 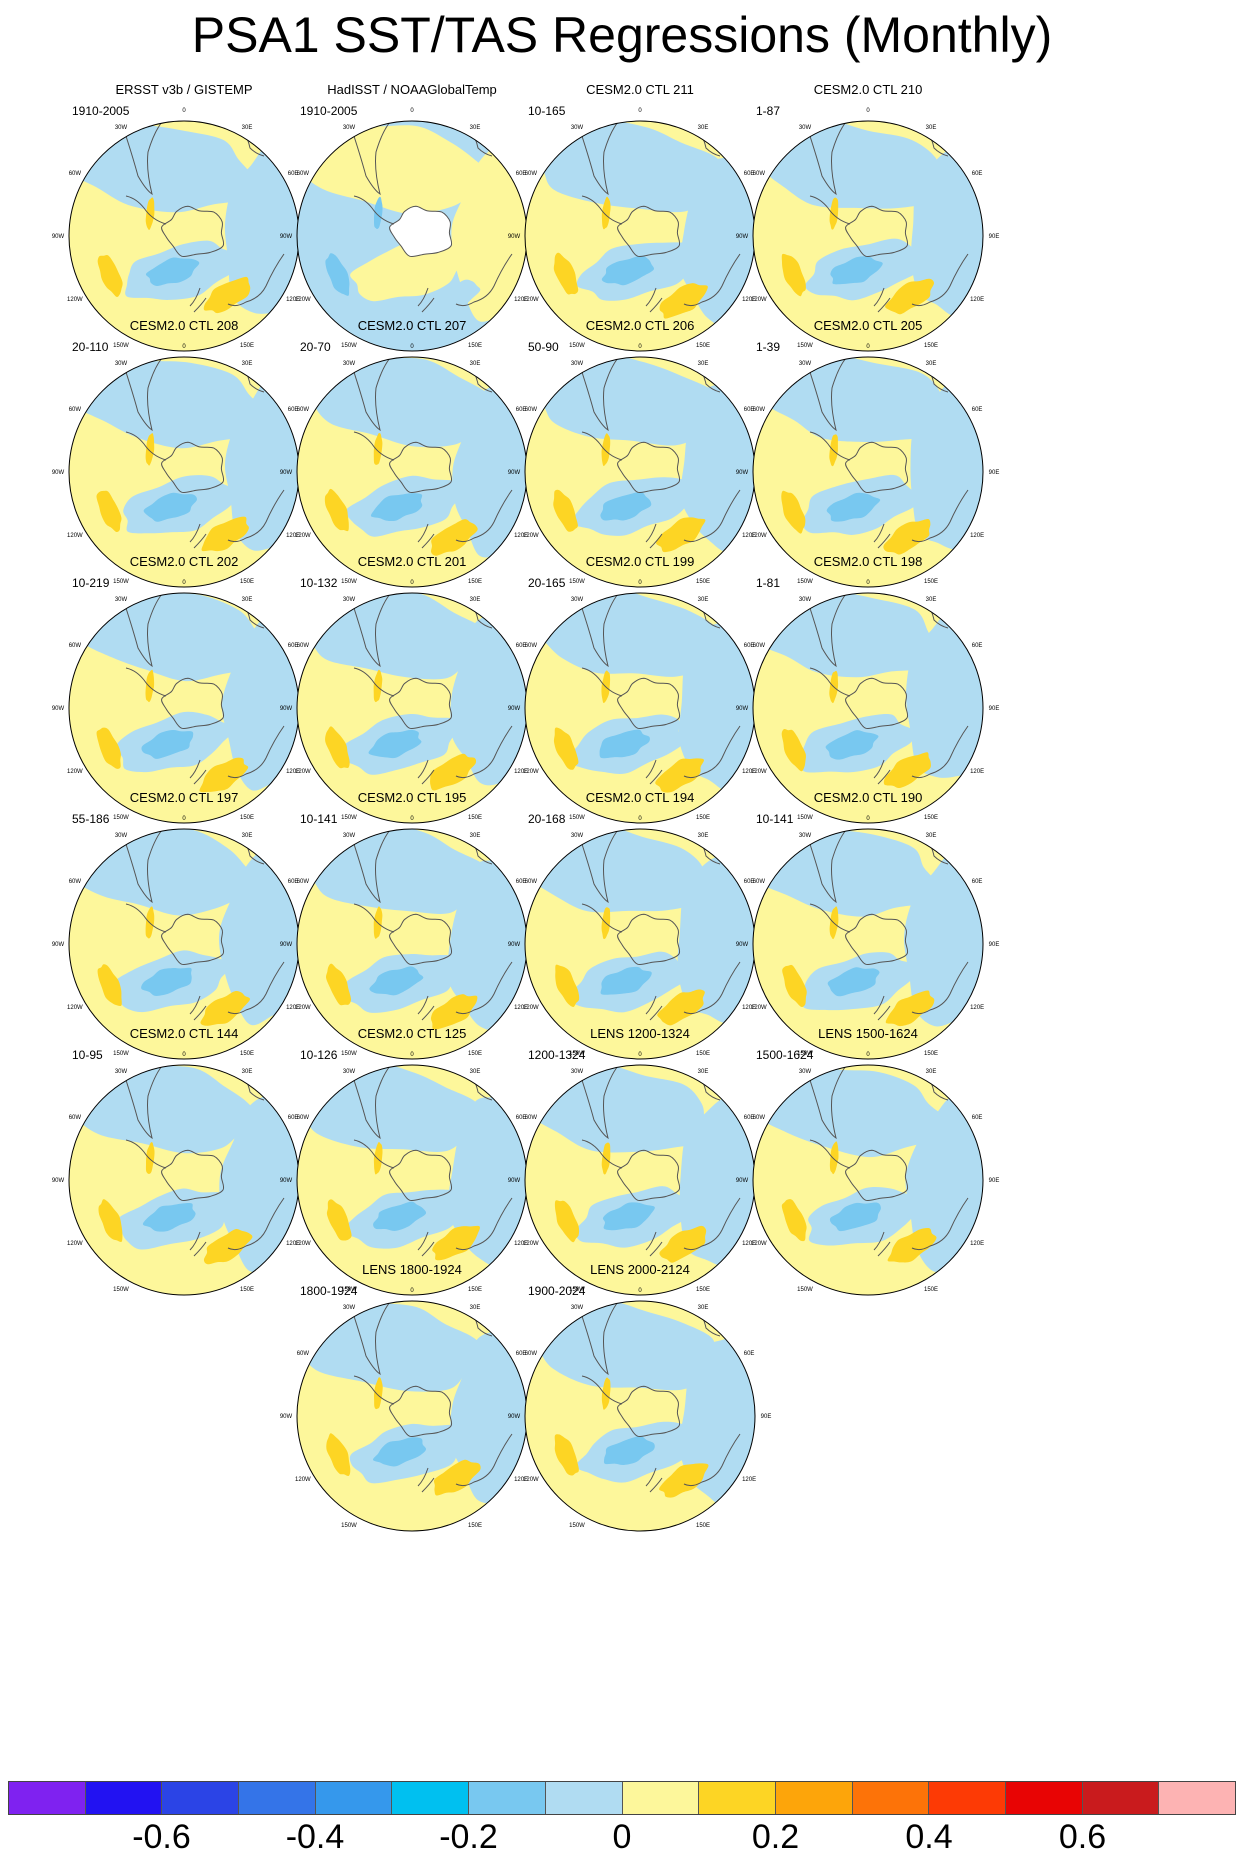 What do you see at coordinates (737, 1798) in the screenshot?
I see `colorbar-swatch` at bounding box center [737, 1798].